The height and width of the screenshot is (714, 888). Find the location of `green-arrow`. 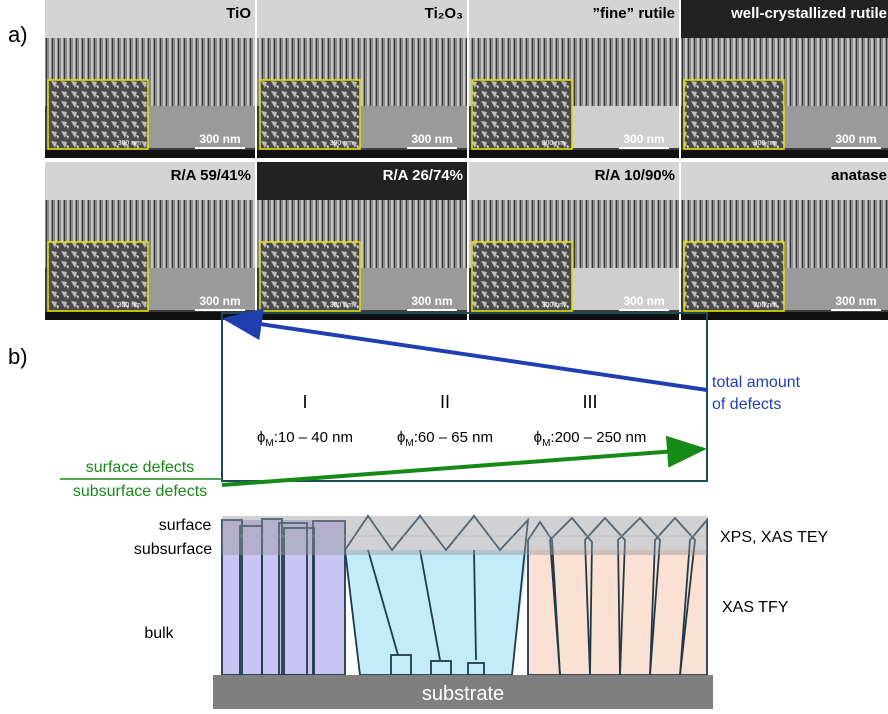

green-arrow is located at coordinates (464, 461).